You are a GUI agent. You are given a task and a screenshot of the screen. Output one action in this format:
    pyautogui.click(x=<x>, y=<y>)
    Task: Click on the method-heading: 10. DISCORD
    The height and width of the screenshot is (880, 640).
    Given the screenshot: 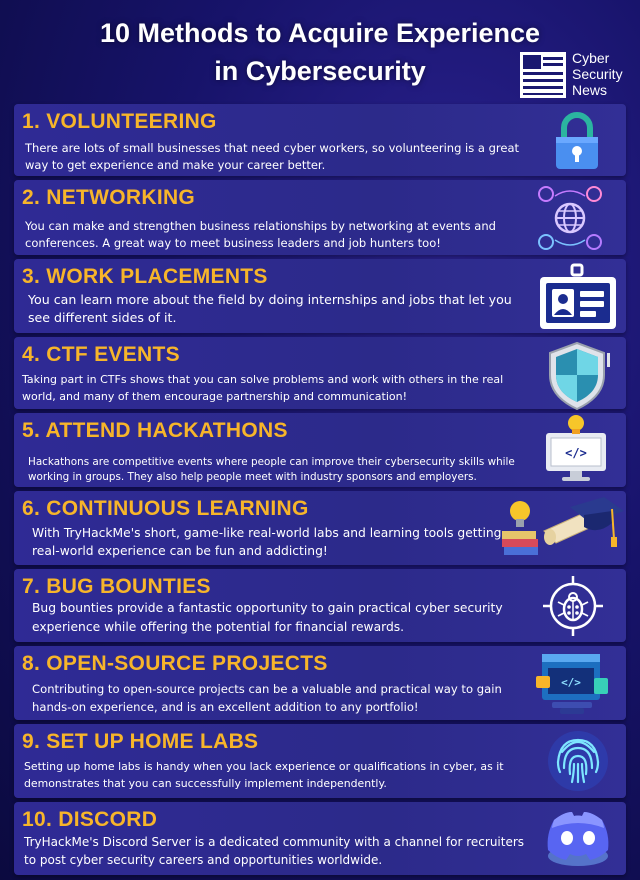 What is the action you would take?
    pyautogui.click(x=90, y=819)
    